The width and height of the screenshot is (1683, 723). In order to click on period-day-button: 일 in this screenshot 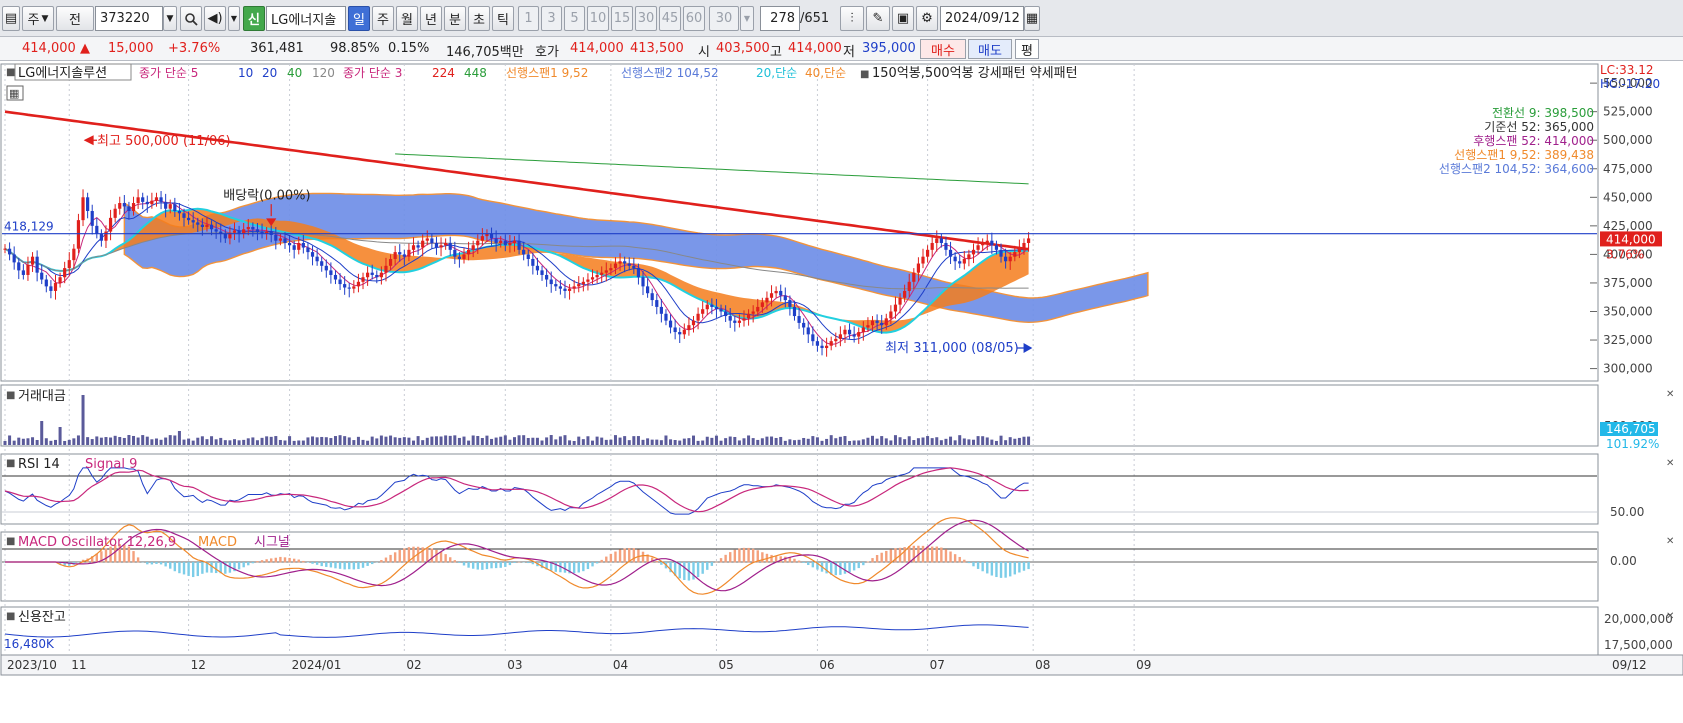, I will do `click(359, 18)`.